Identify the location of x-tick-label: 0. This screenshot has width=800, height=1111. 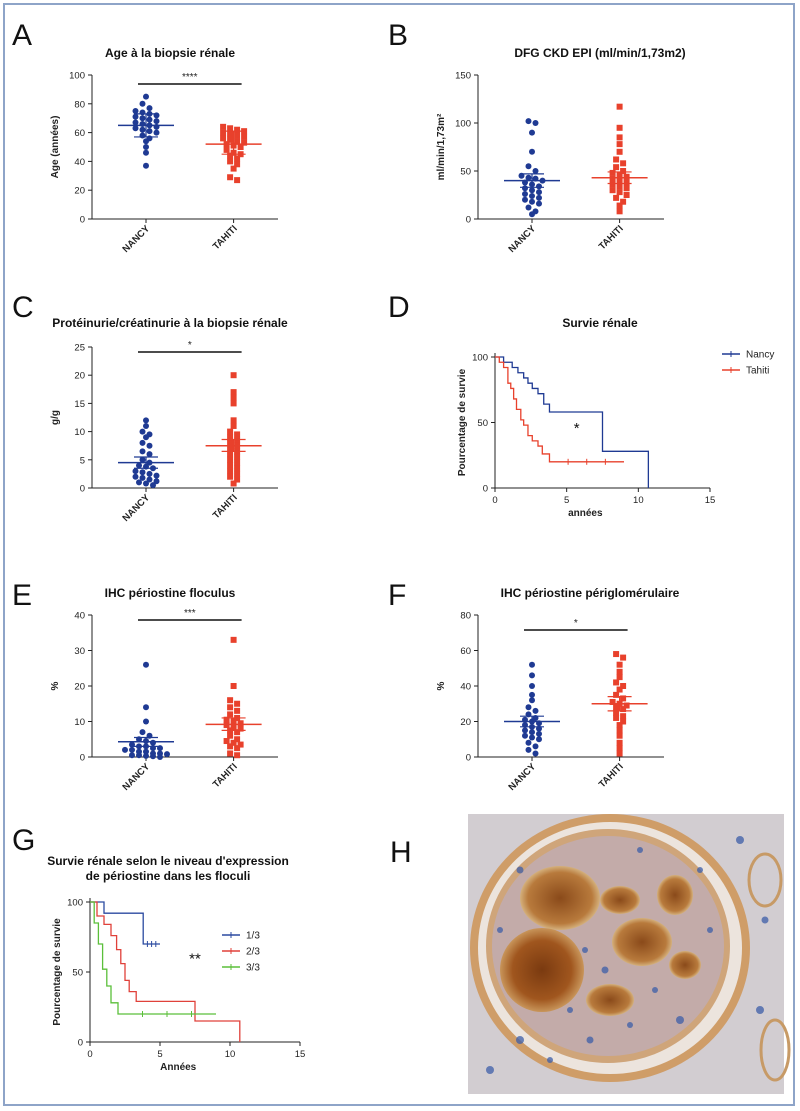
(494, 500).